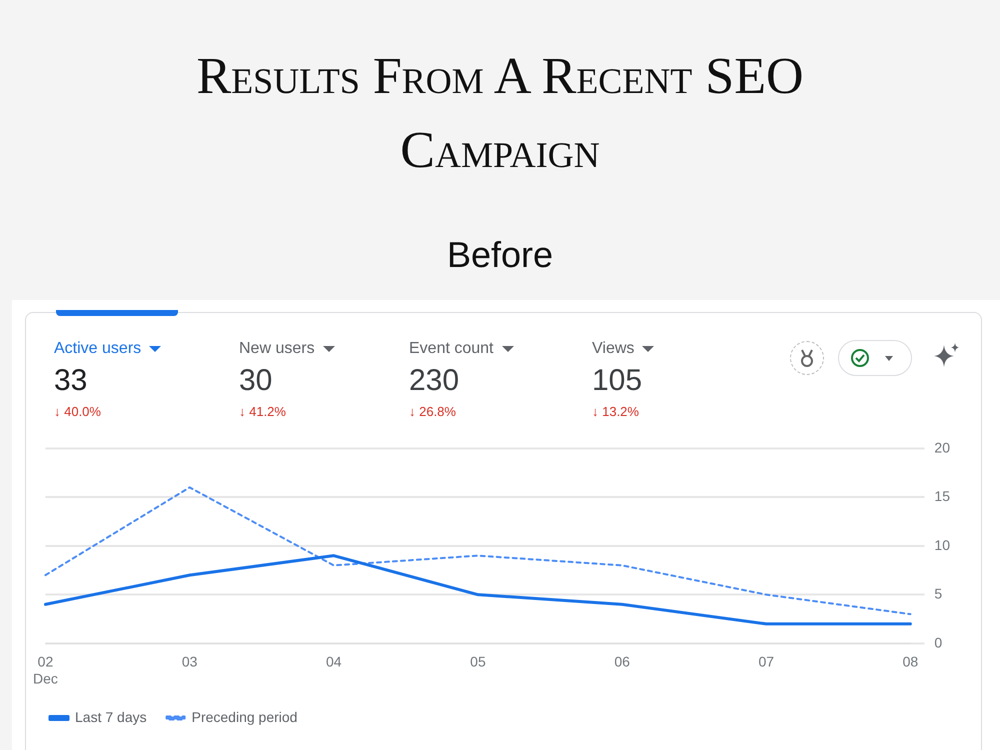 This screenshot has height=750, width=1000. Describe the element at coordinates (942, 544) in the screenshot. I see `y-tick-label: 10` at that location.